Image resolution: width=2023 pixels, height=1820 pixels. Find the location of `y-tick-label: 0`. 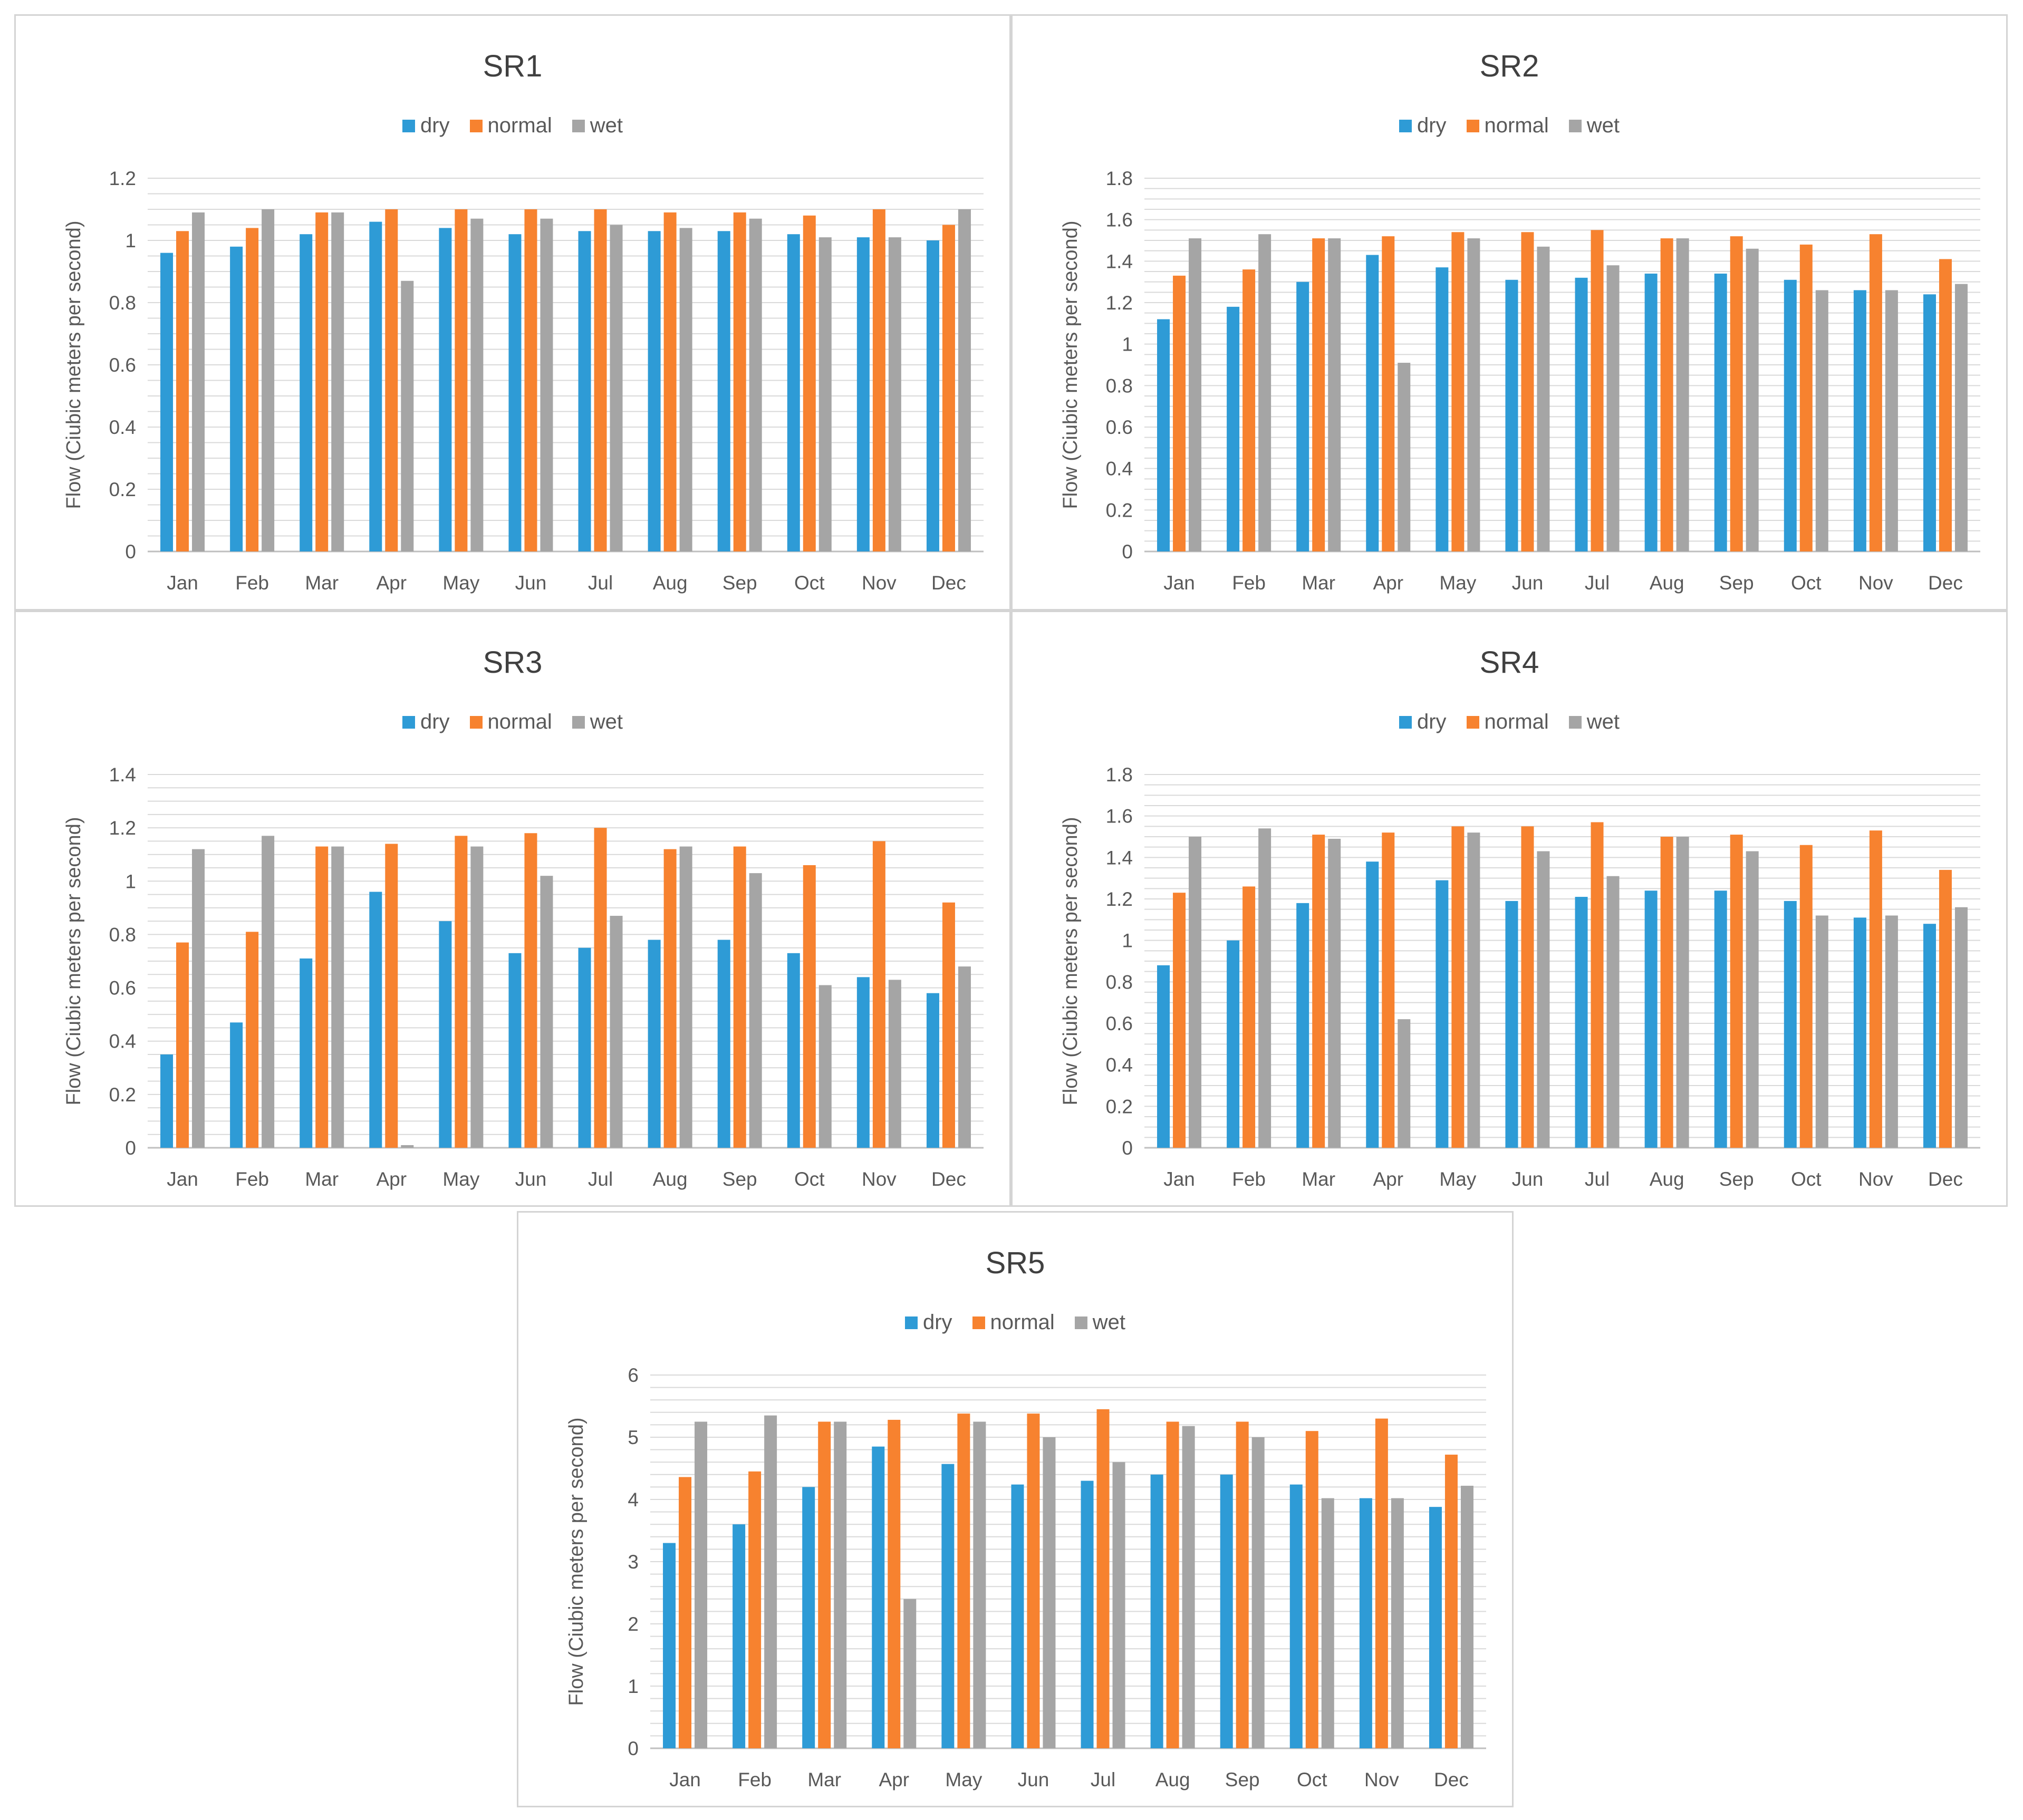

y-tick-label: 0 is located at coordinates (130, 1148).